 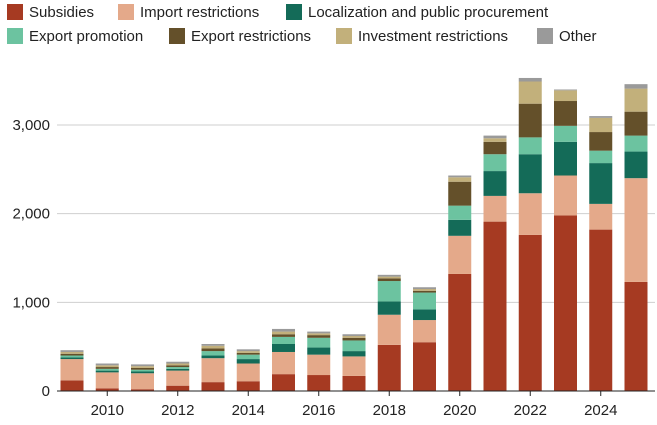 What do you see at coordinates (213, 353) in the screenshot?
I see `bar-segment-export-promotion-2013` at bounding box center [213, 353].